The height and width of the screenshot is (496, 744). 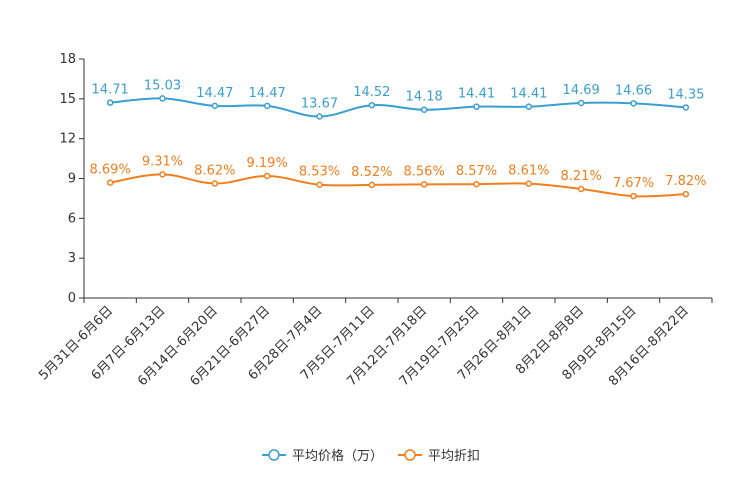 I want to click on data-label: 14.66, so click(x=633, y=90).